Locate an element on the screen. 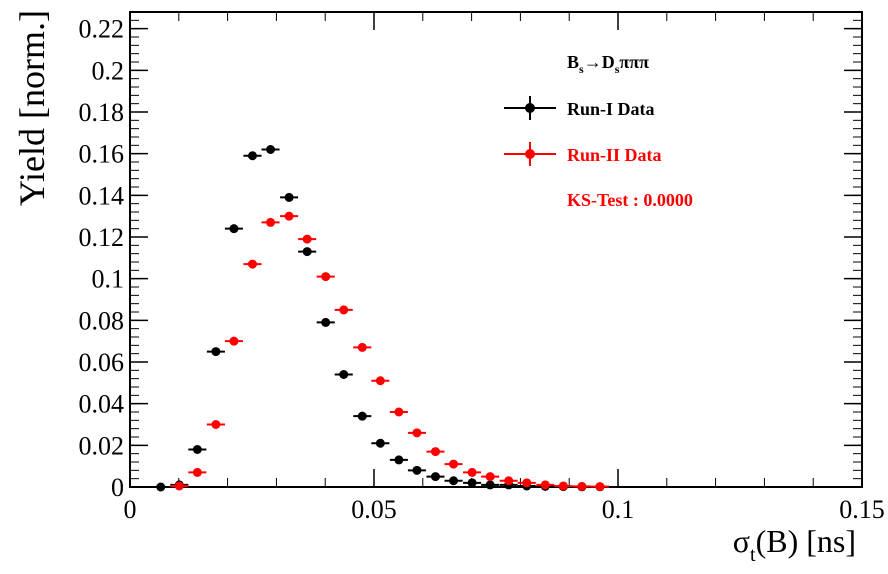  x-tick-label: 0.1 is located at coordinates (618, 509).